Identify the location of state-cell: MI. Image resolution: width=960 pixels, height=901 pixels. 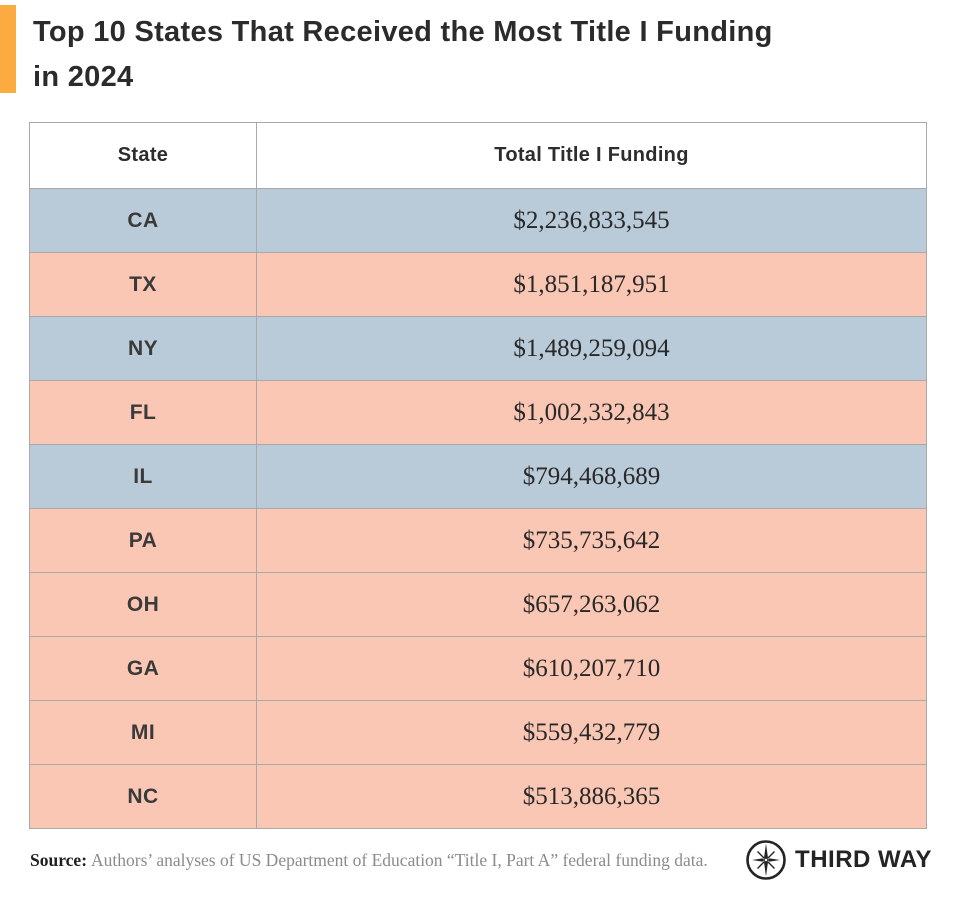
(143, 732).